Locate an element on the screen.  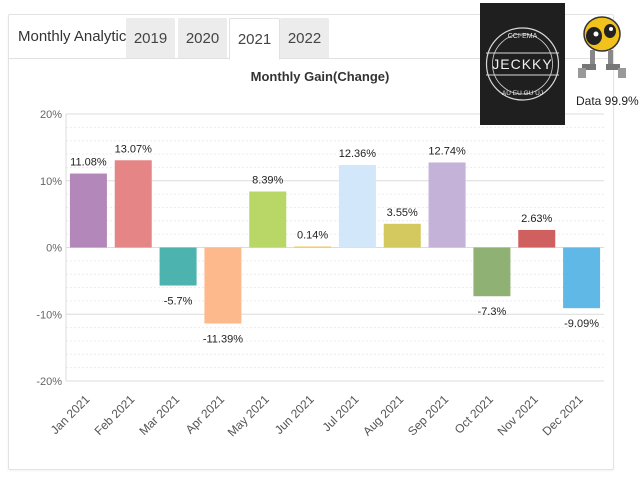
data-label: -5.7% is located at coordinates (178, 302).